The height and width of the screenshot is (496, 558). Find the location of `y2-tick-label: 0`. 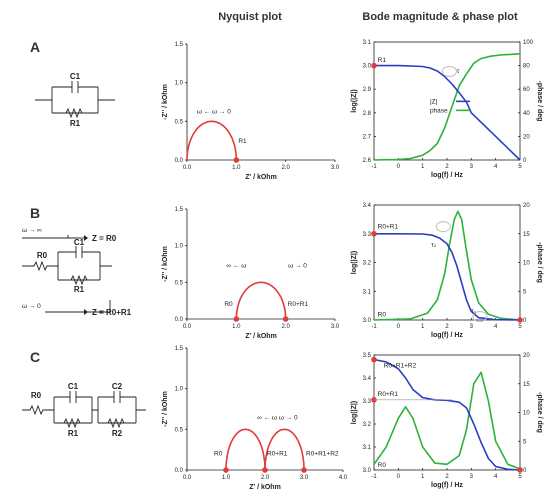

y2-tick-label: 0 is located at coordinates (525, 161).